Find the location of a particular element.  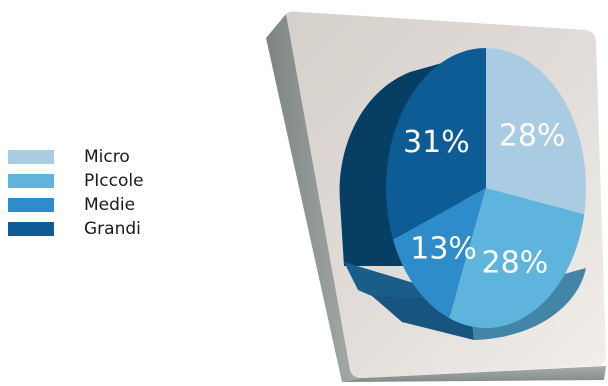

panel-bottom-side is located at coordinates (474, 374).